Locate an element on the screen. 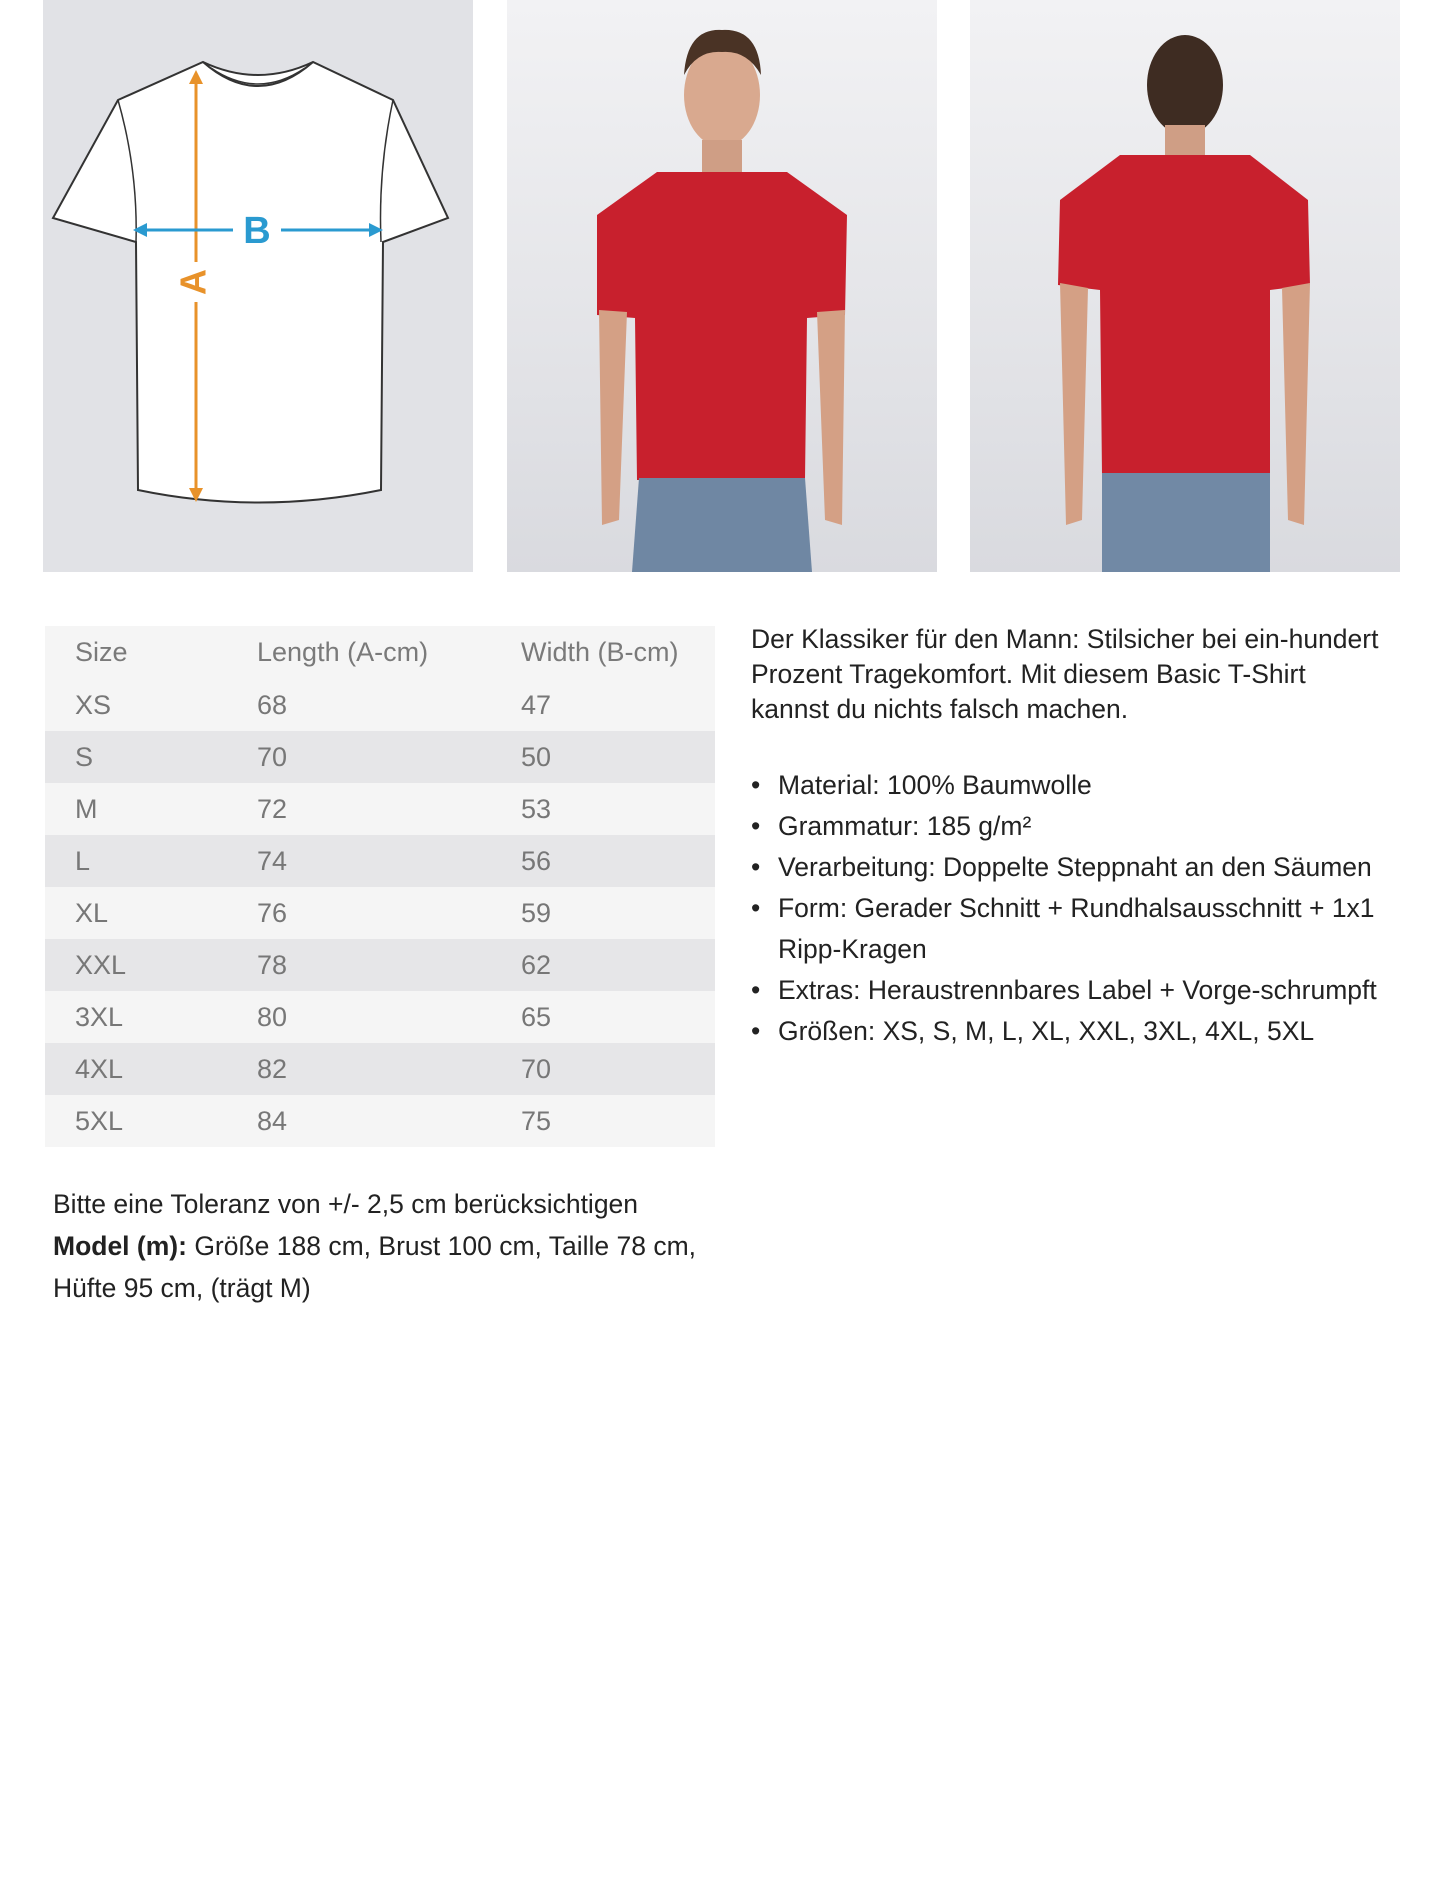 This screenshot has height=1886, width=1445. cell-size: S is located at coordinates (150, 757).